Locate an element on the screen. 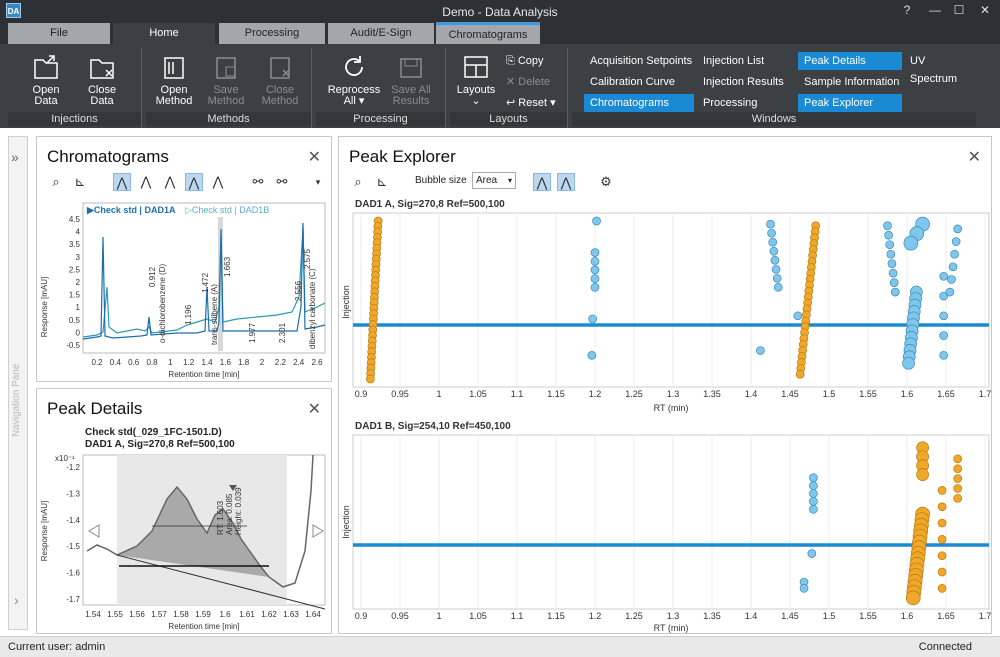 The image size is (1000, 657). close-window-button: ✕ is located at coordinates (985, 10).